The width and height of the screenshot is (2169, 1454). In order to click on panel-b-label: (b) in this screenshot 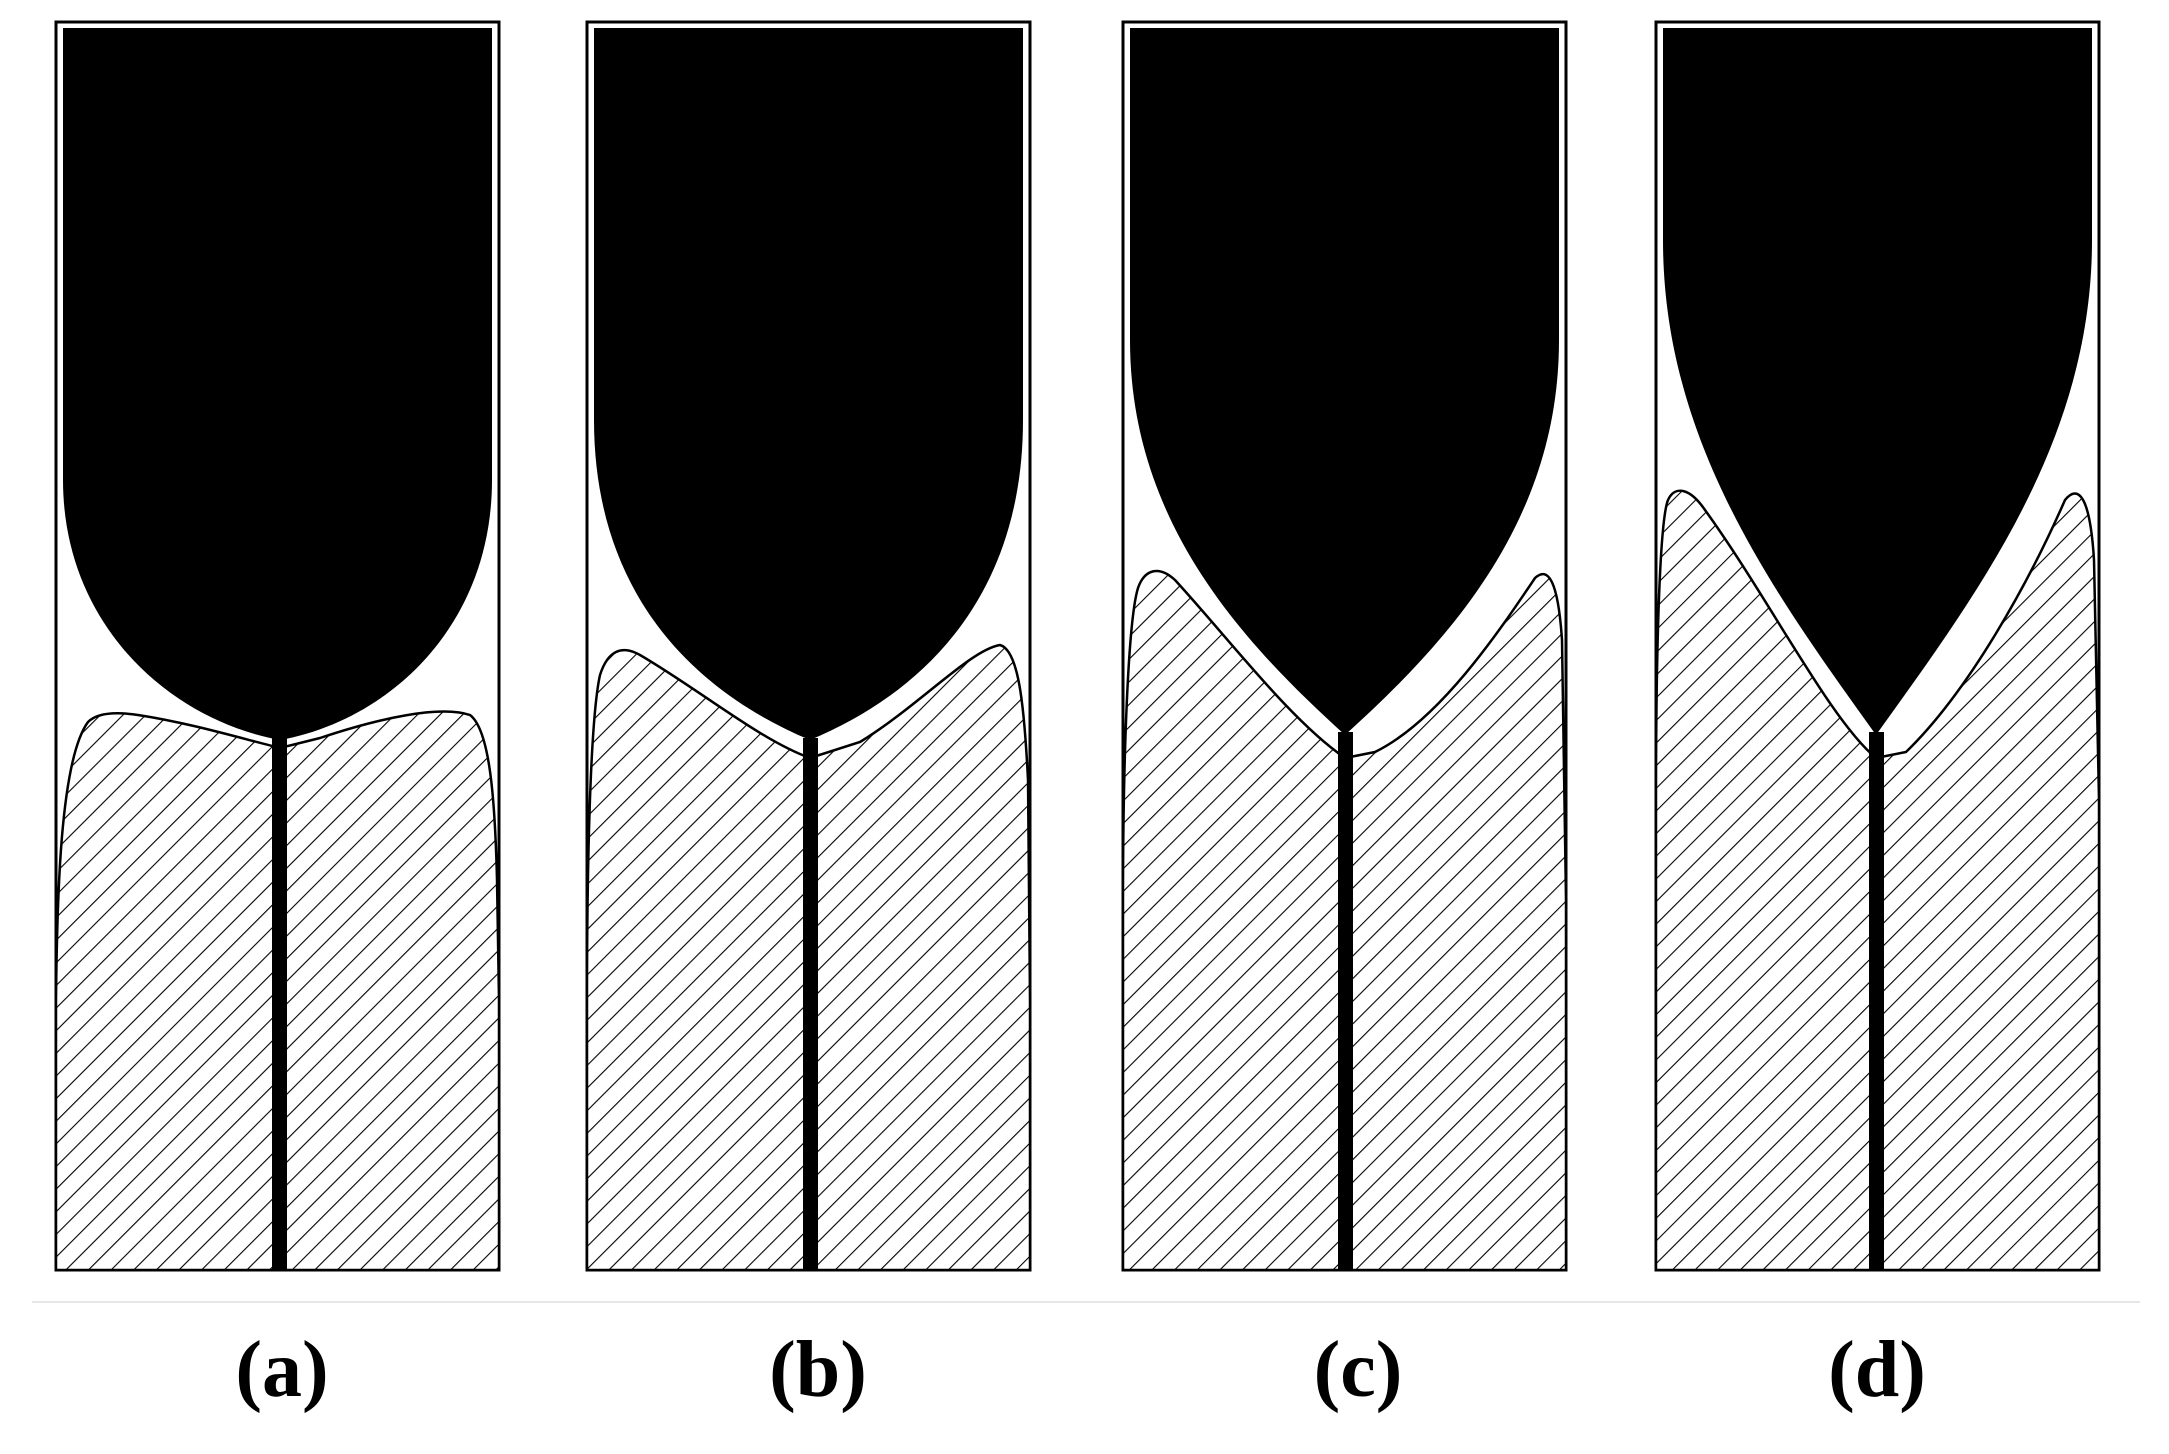, I will do `click(818, 1370)`.